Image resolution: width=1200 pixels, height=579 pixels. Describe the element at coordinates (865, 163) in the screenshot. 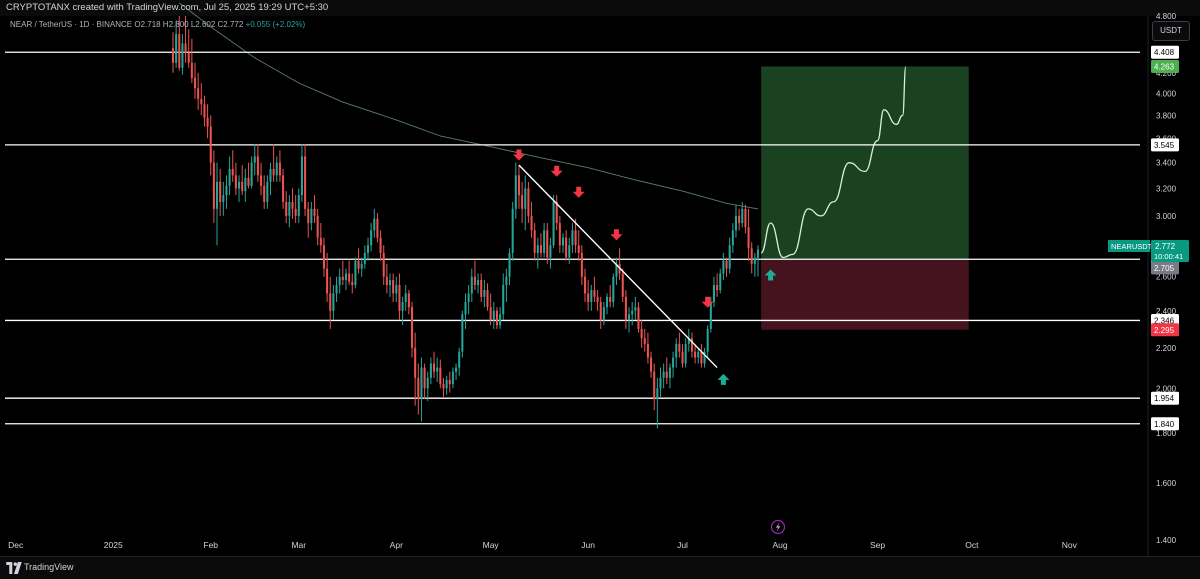

I see `profit-zone` at that location.